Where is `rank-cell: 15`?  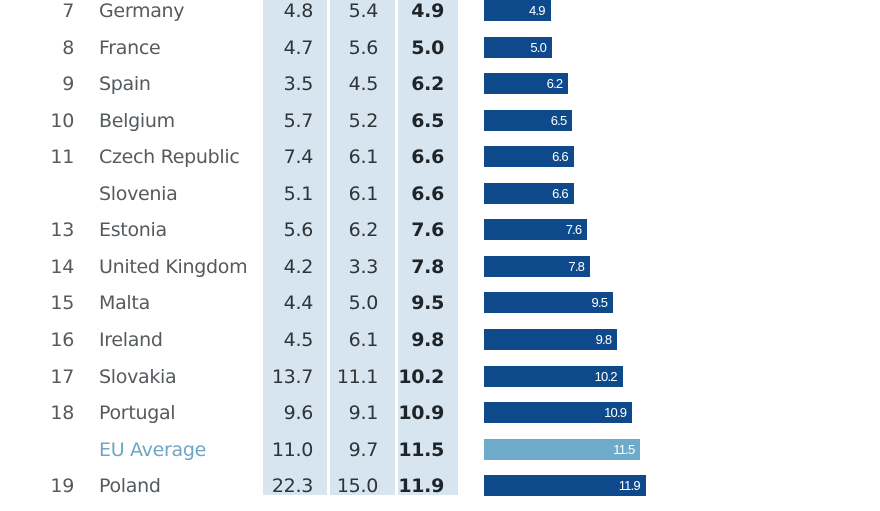
rank-cell: 15 is located at coordinates (62, 303).